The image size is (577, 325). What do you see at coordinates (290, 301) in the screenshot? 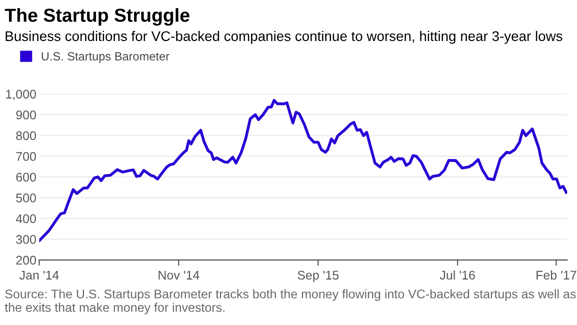
I see `source-note: Source: The U.S. Startups Barometer tracks both the money flowing into VC-backed startups as well as the exits that make money for investors.` at bounding box center [290, 301].